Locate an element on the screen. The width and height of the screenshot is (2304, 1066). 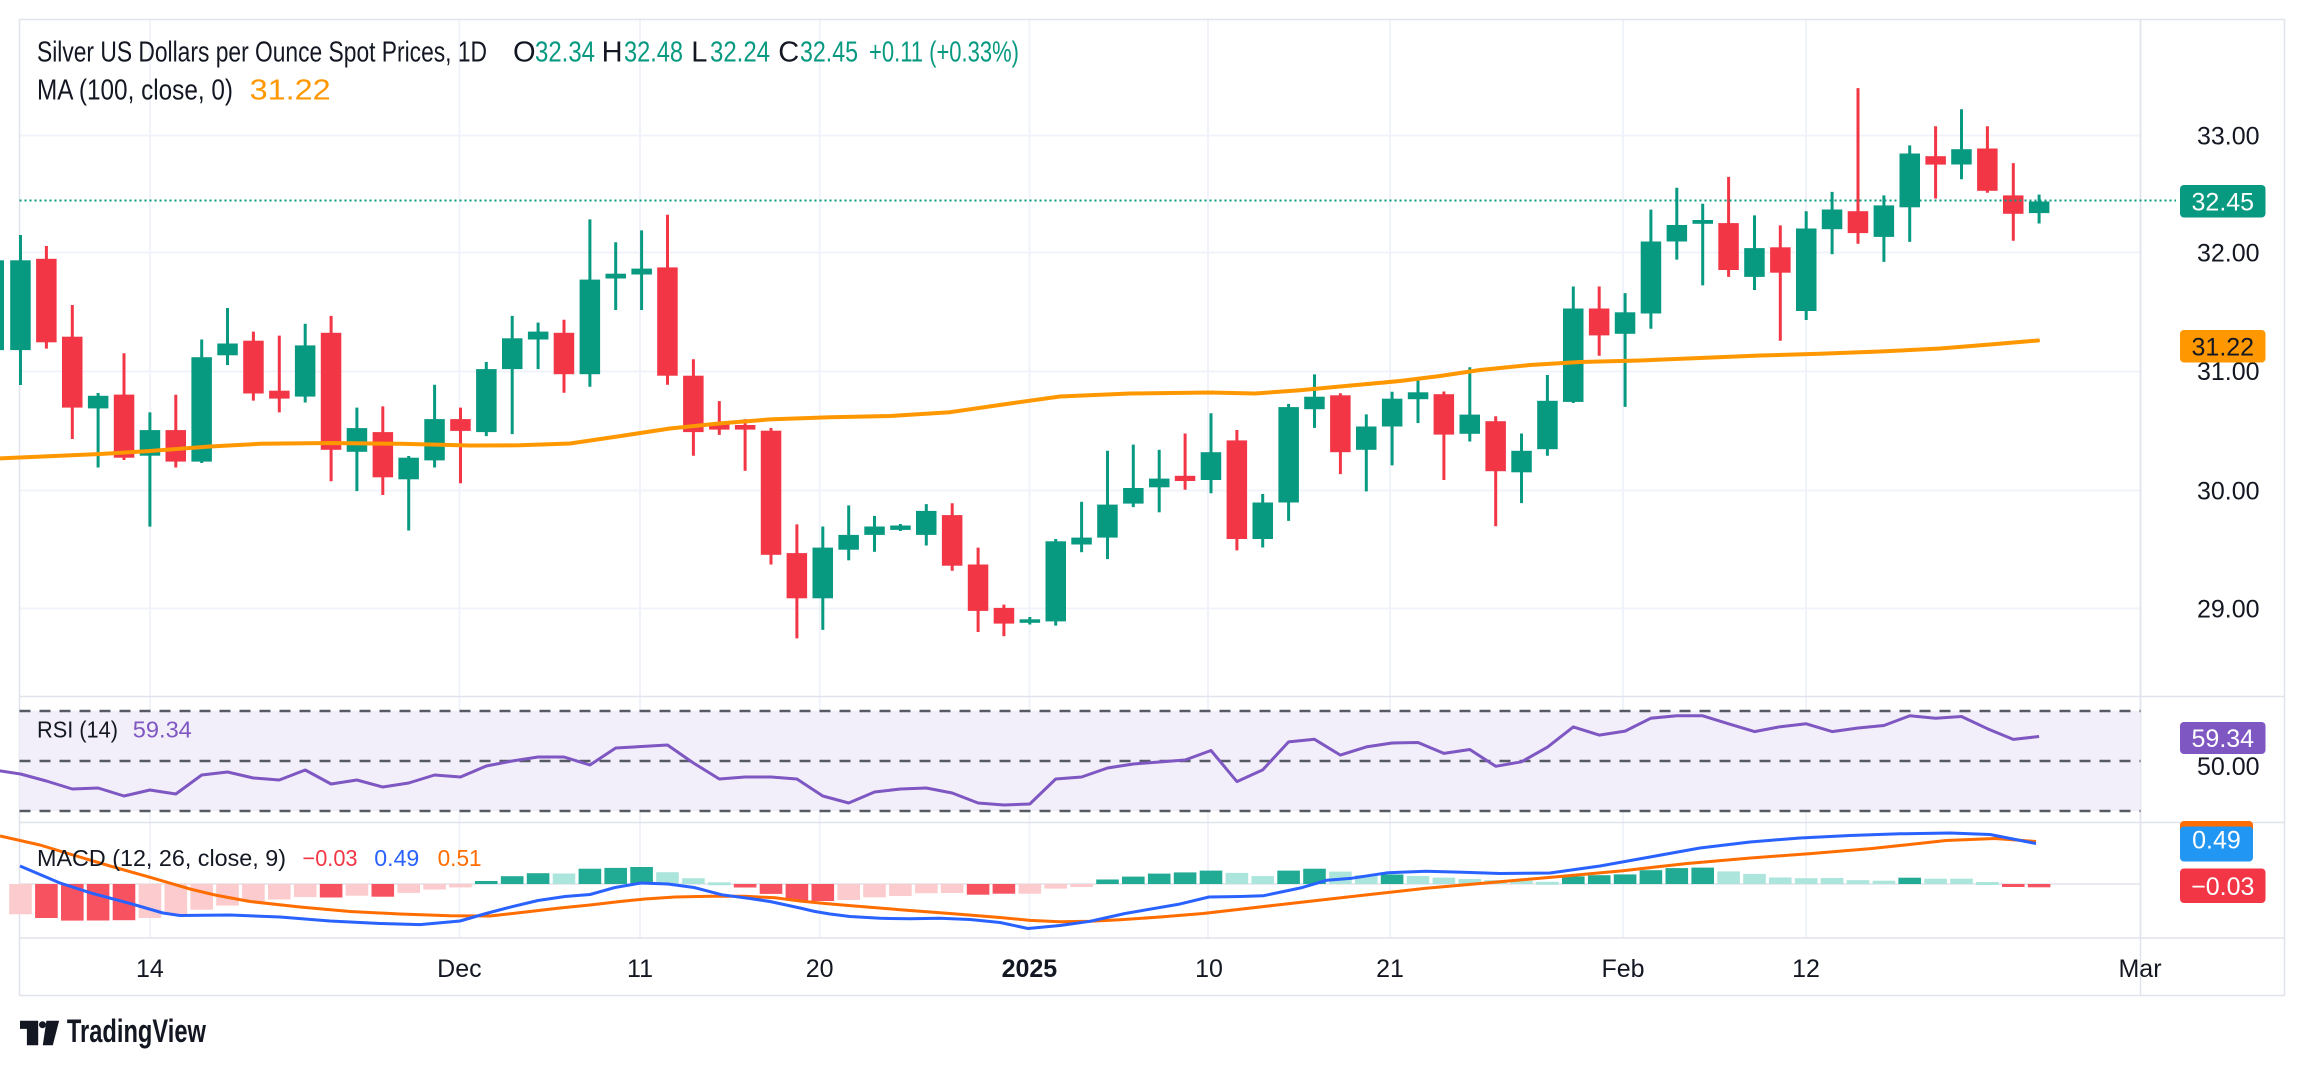
svg-text: 32.00 is located at coordinates (2228, 254).